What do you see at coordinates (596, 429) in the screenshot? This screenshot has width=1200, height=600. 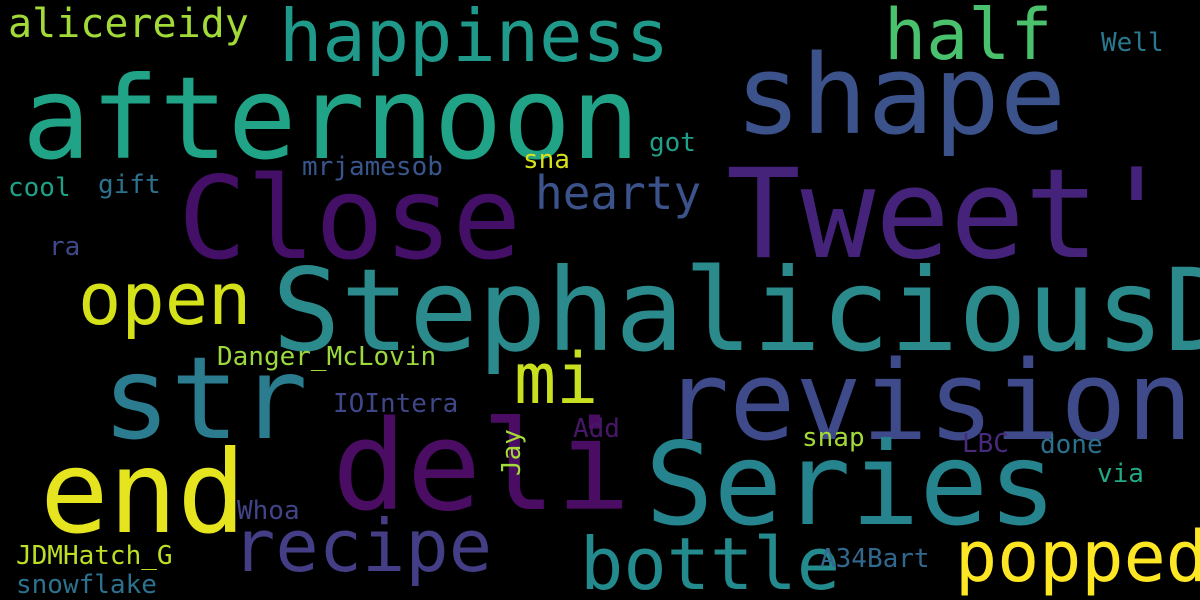 I see `word-add: Add` at bounding box center [596, 429].